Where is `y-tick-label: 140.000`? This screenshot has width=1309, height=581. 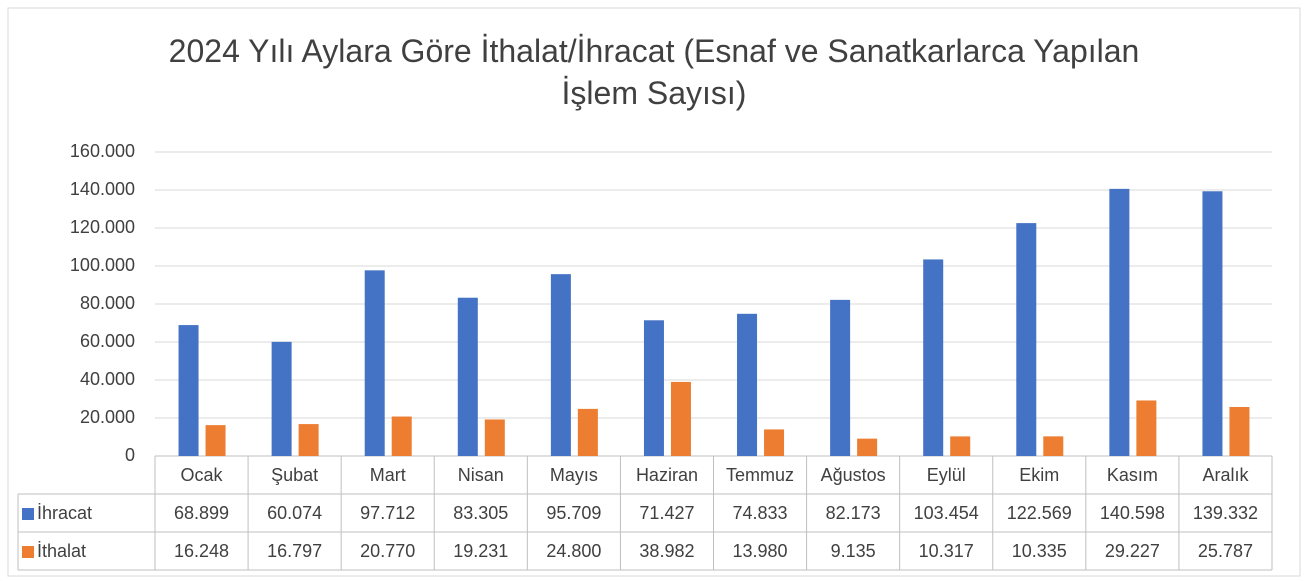
y-tick-label: 140.000 is located at coordinates (102, 189).